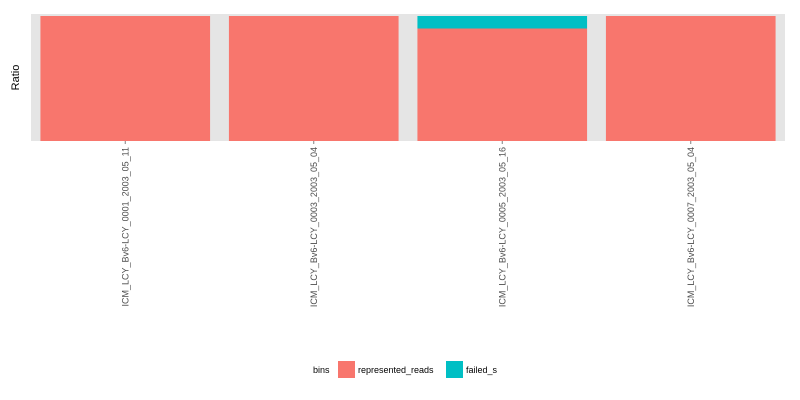 This screenshot has width=800, height=400. I want to click on legend-label-represented_reads: represented_reads, so click(396, 370).